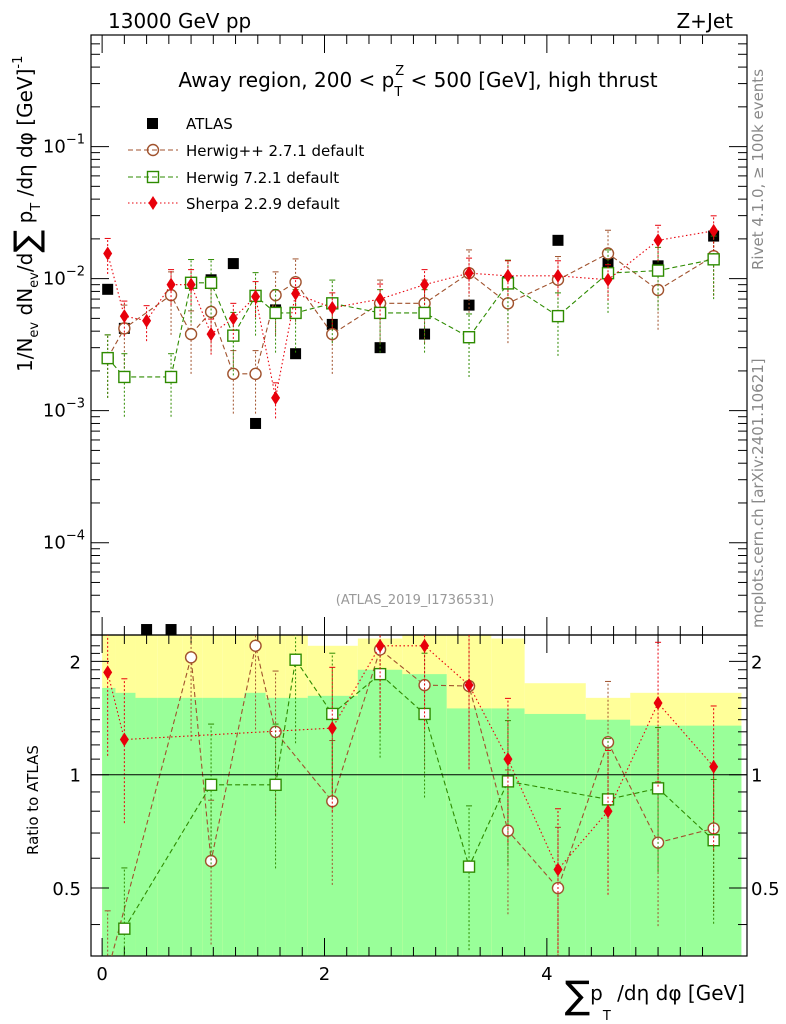  I want to click on ratio-ytick-label-0: 0.5, so click(66, 889).